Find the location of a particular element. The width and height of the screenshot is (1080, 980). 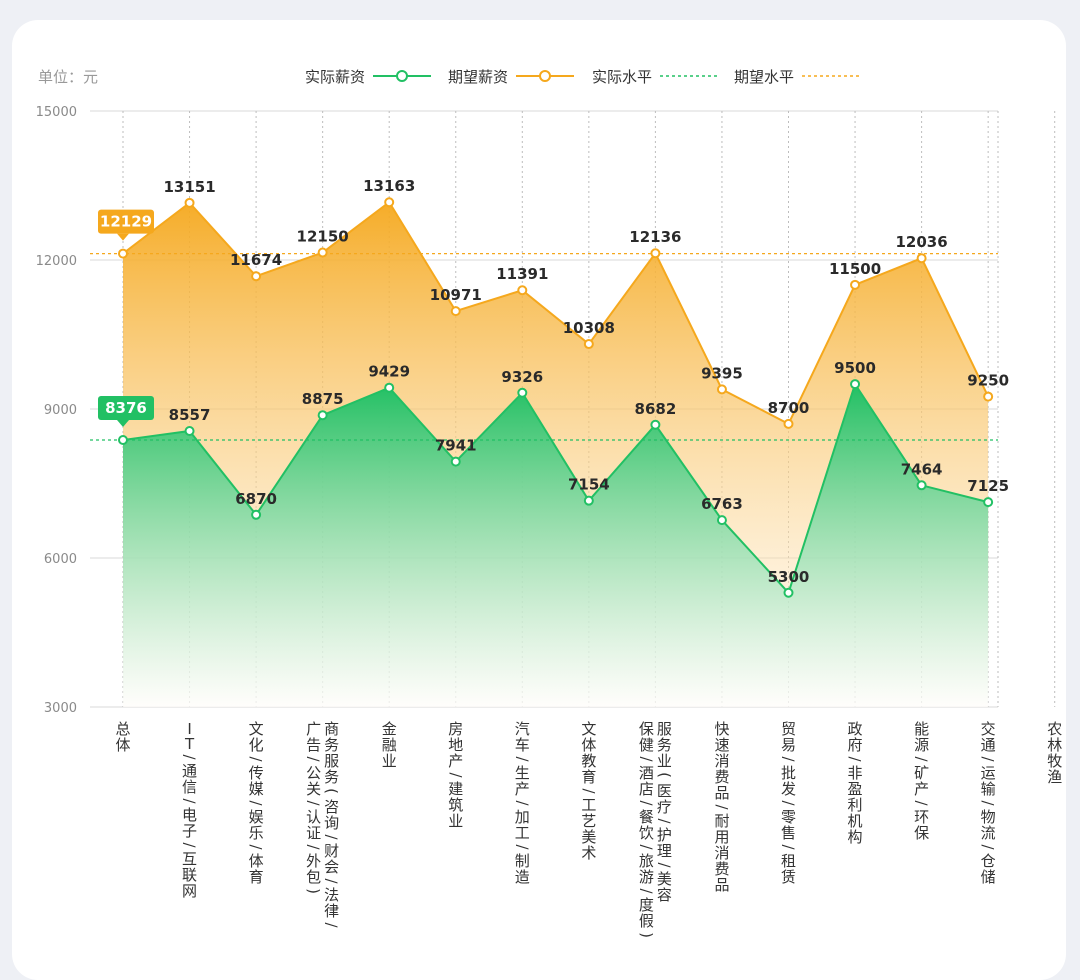

category-label: 费 is located at coordinates (721, 869).